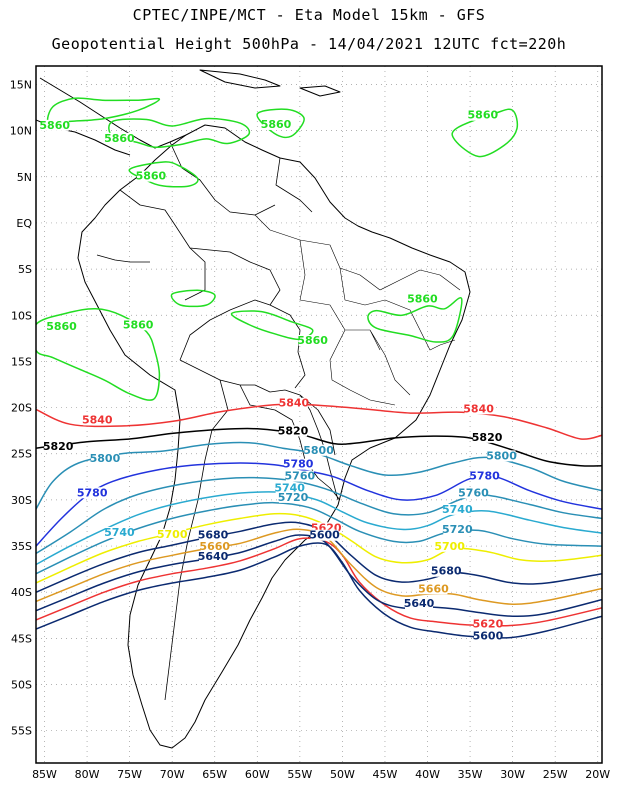  I want to click on latitude-tick-label: 40S, so click(21, 592).